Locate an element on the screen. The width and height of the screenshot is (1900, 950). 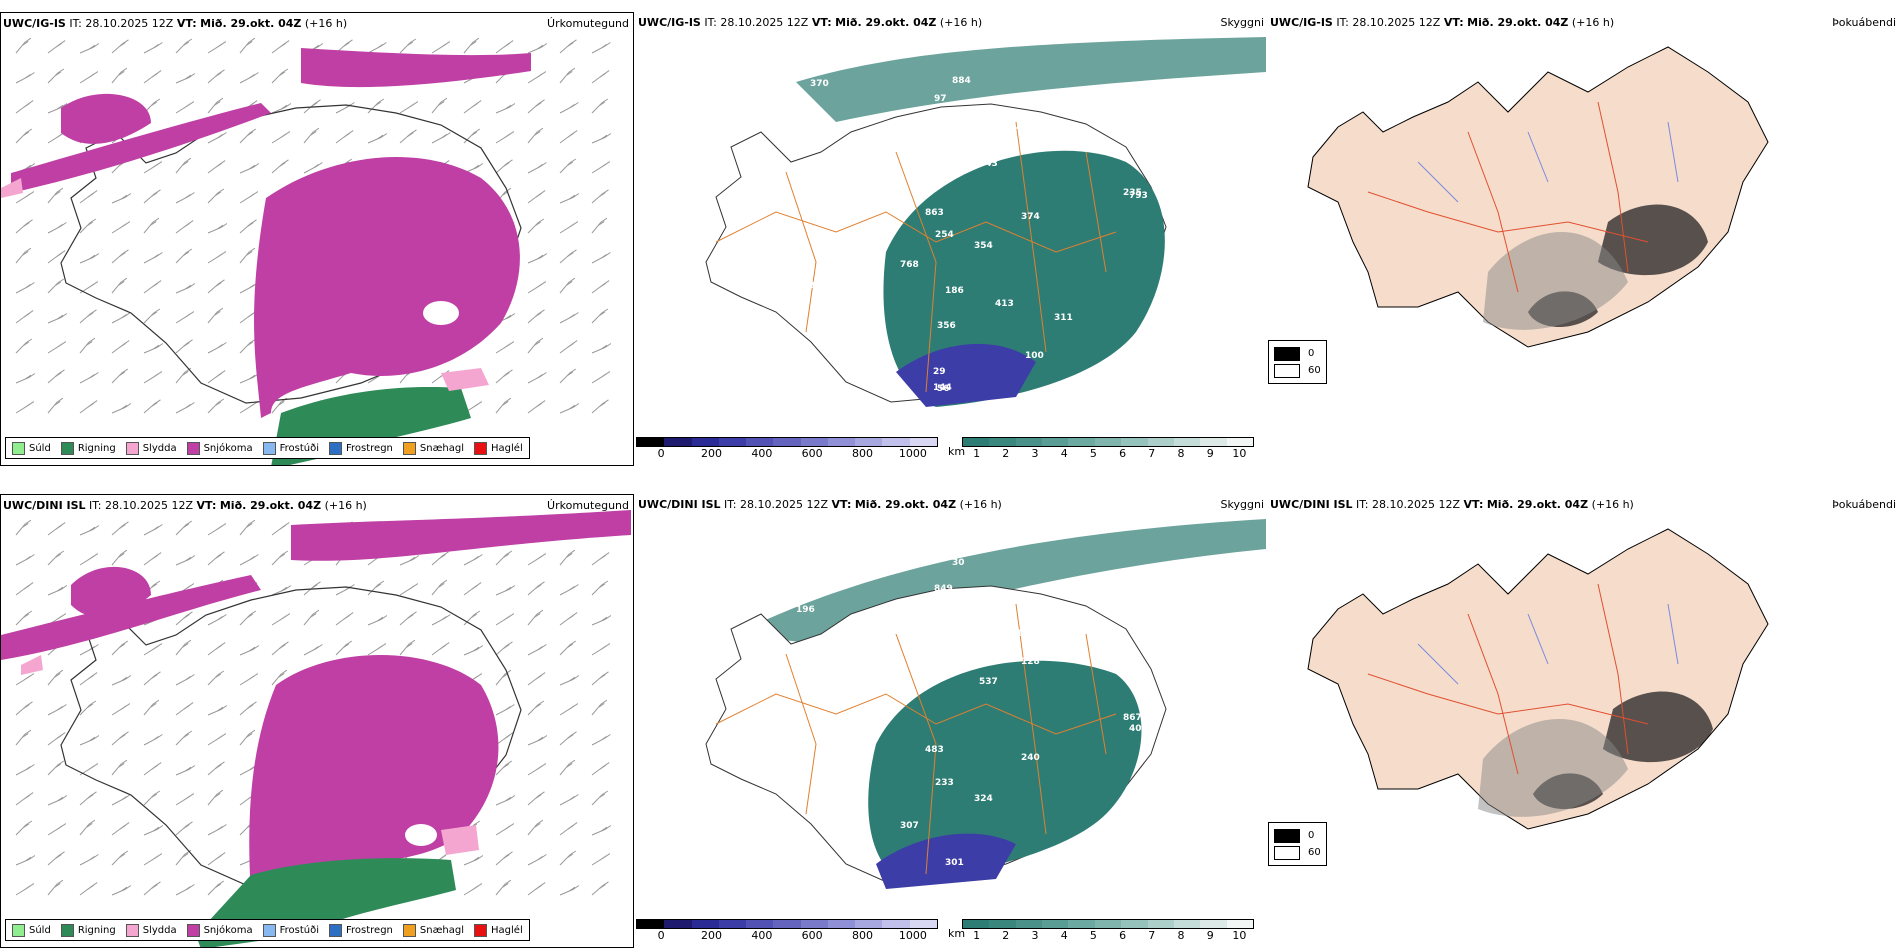
ceiling-label: 30 is located at coordinates (958, 563).